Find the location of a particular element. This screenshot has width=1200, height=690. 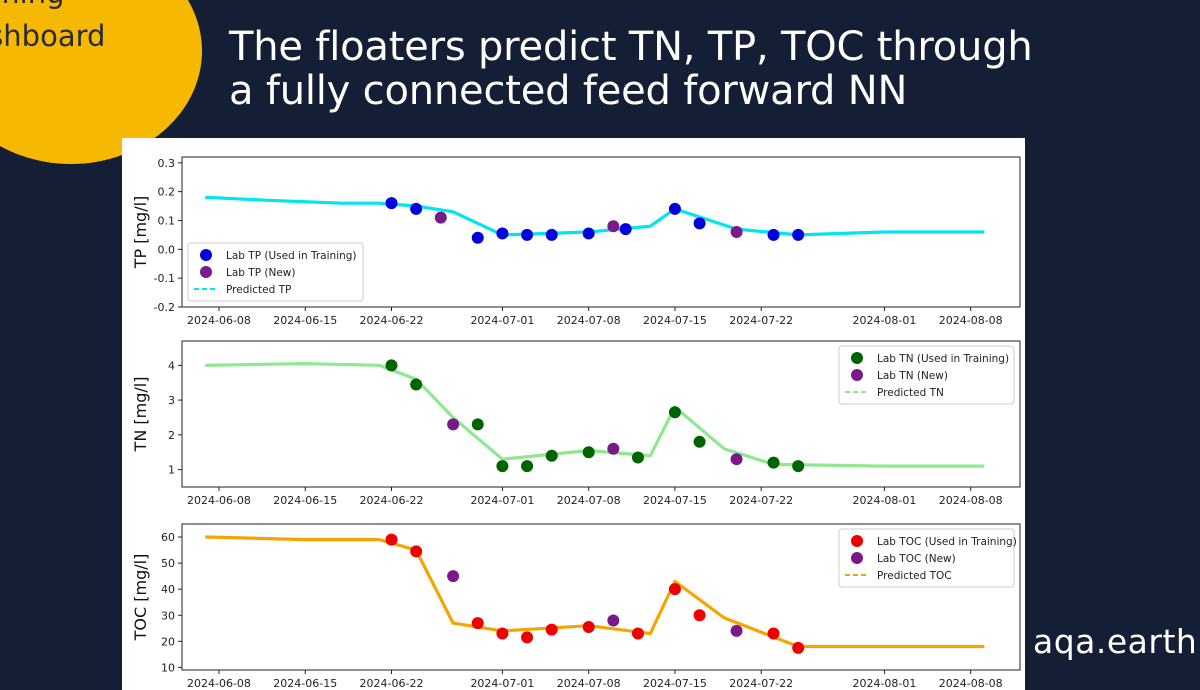

tp-legend-box is located at coordinates (275, 272).